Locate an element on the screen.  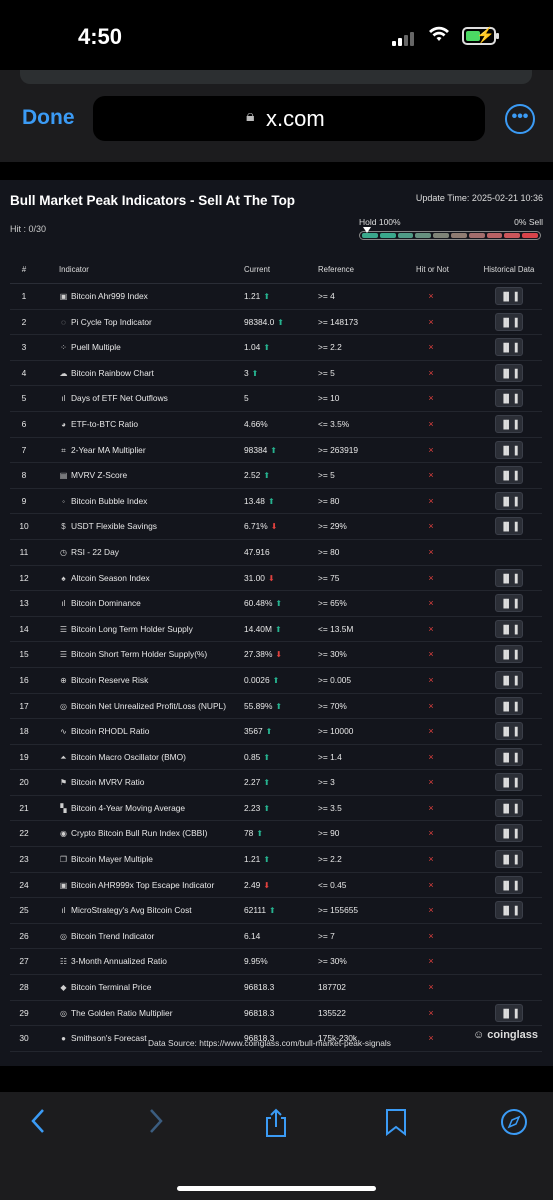
reference-value: >= 2.2 is located at coordinates (330, 859).